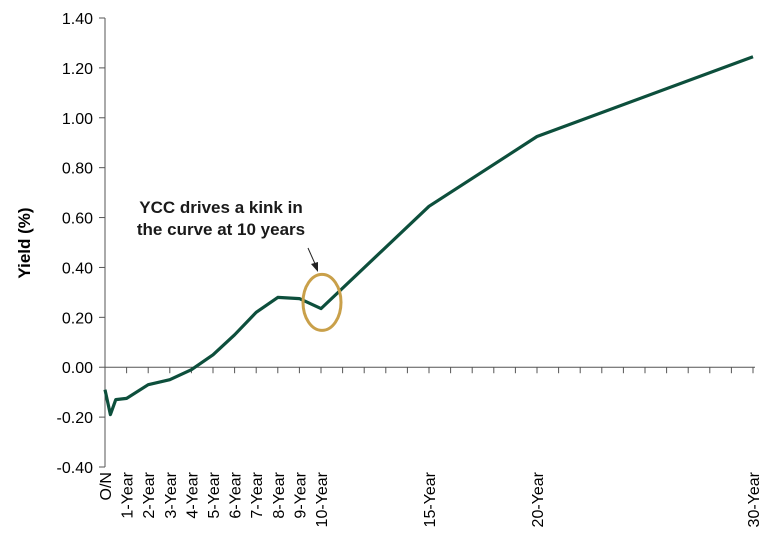 The height and width of the screenshot is (558, 770). Describe the element at coordinates (128, 494) in the screenshot. I see `x-tick-label: 1-Year` at that location.